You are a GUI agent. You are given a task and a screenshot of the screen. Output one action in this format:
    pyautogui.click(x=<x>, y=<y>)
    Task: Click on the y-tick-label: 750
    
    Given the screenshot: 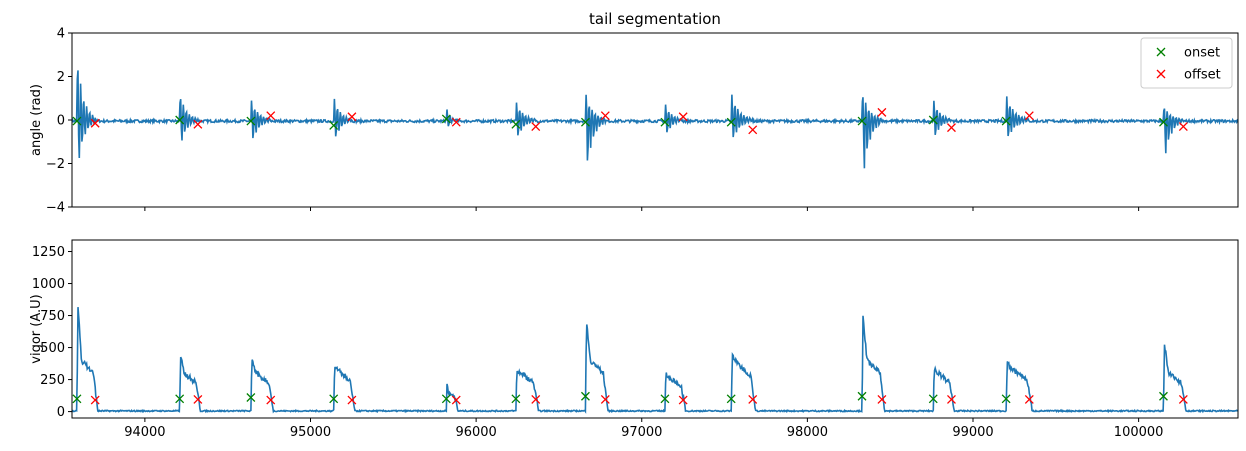 What is the action you would take?
    pyautogui.click(x=52, y=316)
    